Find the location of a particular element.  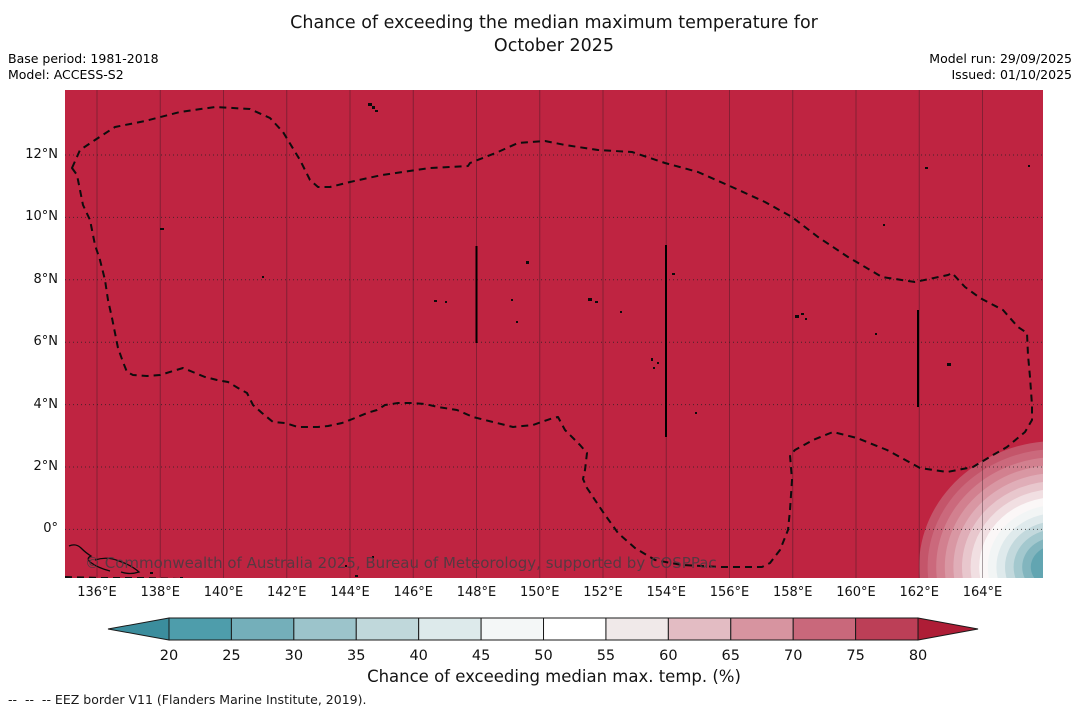

colorbar-under-arrow is located at coordinates (138, 629).